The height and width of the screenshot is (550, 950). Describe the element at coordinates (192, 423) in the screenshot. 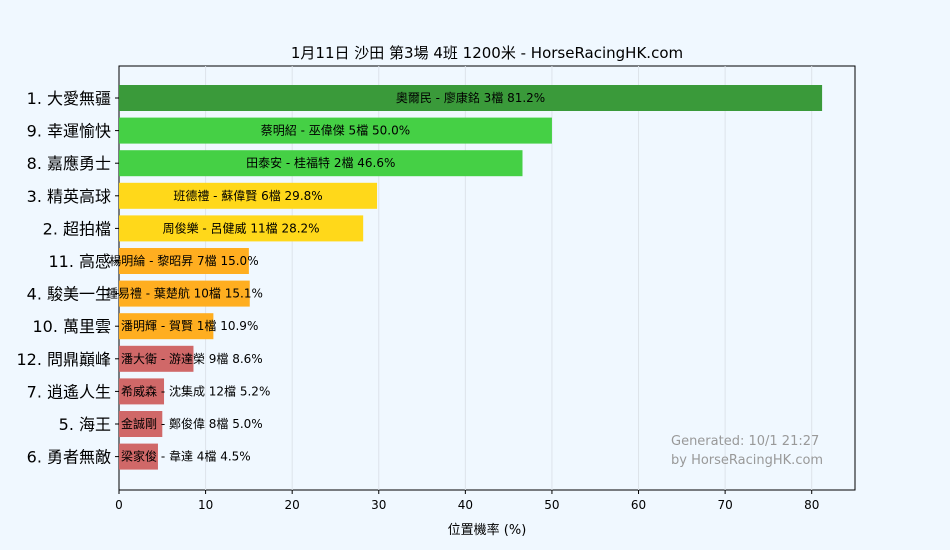

I see `bar-data-label: 金誠剛 - 鄭俊偉 8檔 5.0%` at that location.